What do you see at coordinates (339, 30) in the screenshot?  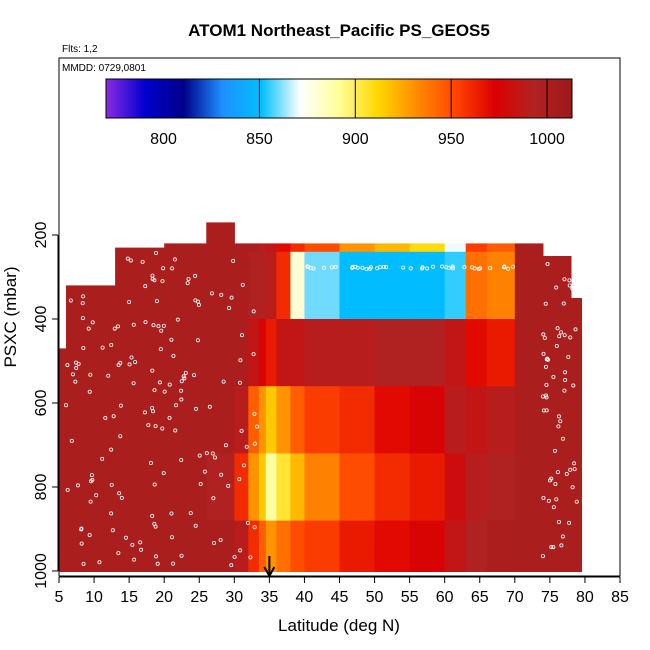 I see `chart-title: ATOM1 Northeast_Pacific PS_GEOS5` at bounding box center [339, 30].